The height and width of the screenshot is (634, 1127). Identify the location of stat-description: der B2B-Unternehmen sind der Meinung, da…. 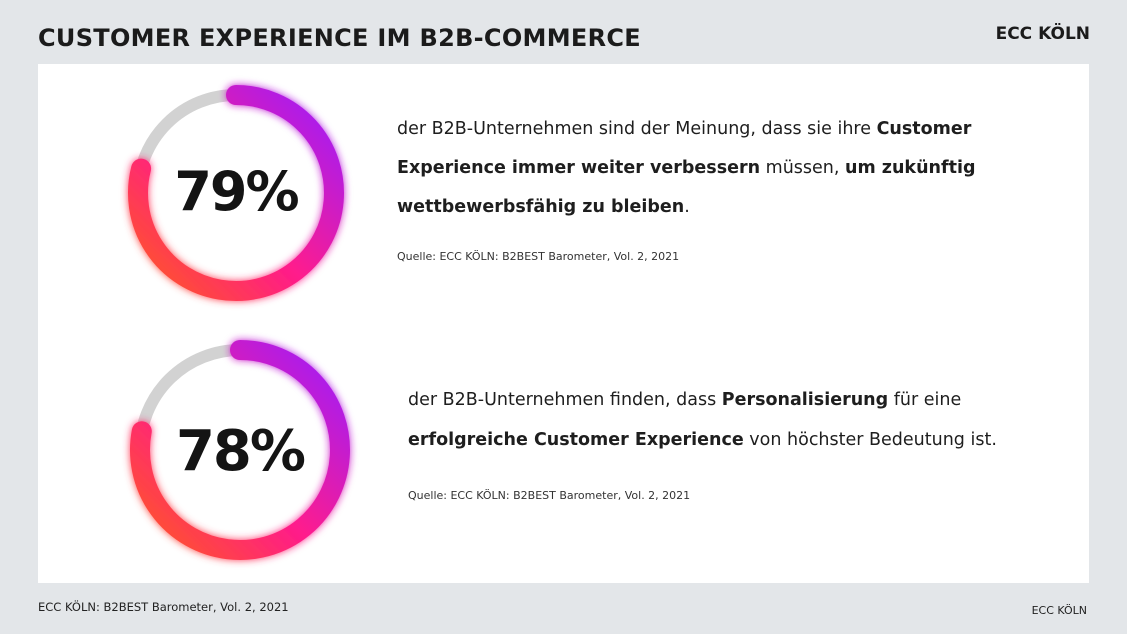
(686, 168).